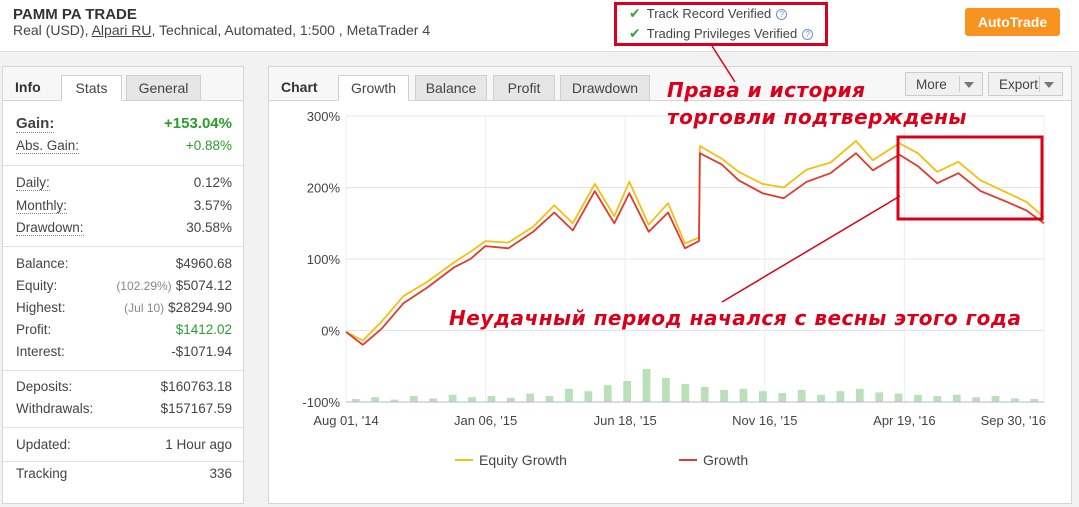 This screenshot has height=507, width=1079. What do you see at coordinates (523, 460) in the screenshot?
I see `legend-label: Equity Growth` at bounding box center [523, 460].